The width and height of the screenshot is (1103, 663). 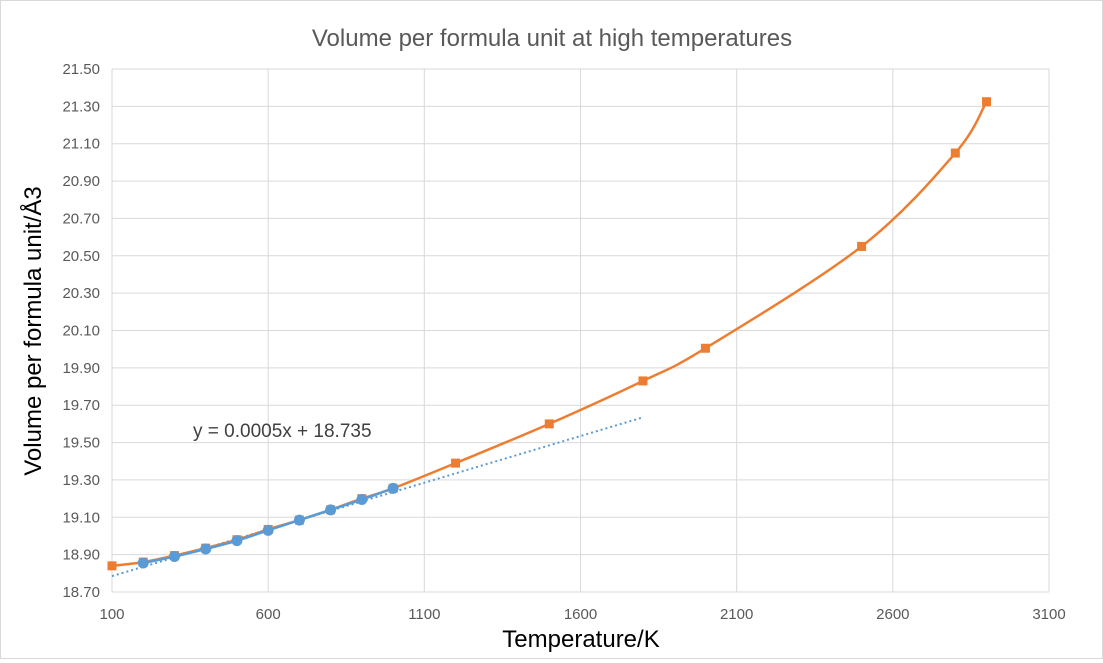 What do you see at coordinates (81, 218) in the screenshot?
I see `y-tick-label: 20.70` at bounding box center [81, 218].